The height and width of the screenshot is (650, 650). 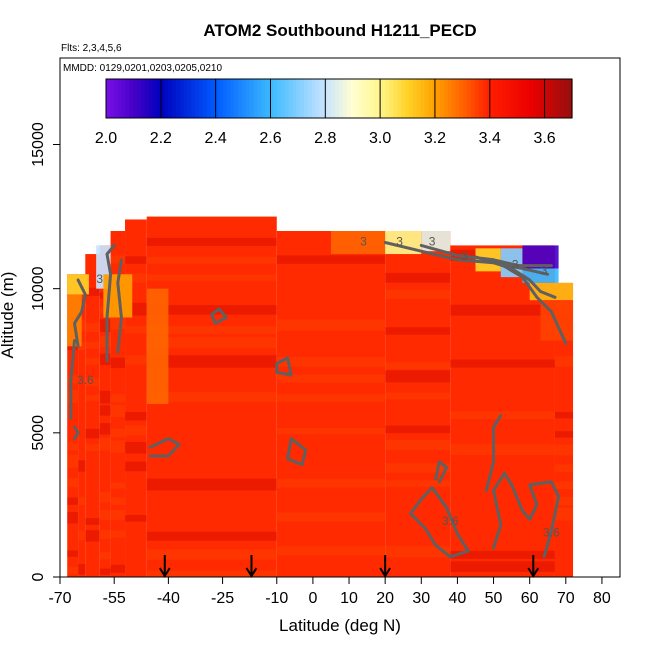 What do you see at coordinates (340, 625) in the screenshot?
I see `x-axis-label: Latitude (deg N)` at bounding box center [340, 625].